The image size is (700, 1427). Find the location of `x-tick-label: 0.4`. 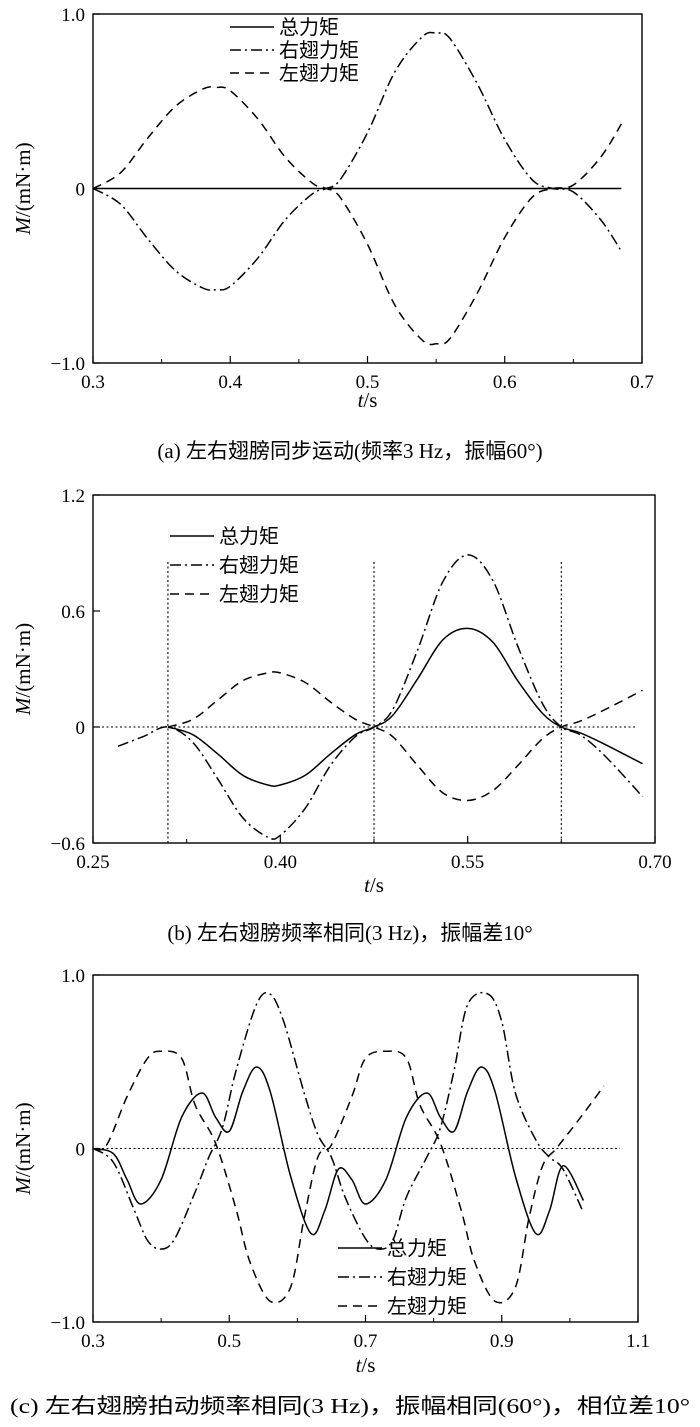

x-tick-label: 0.4 is located at coordinates (230, 382).